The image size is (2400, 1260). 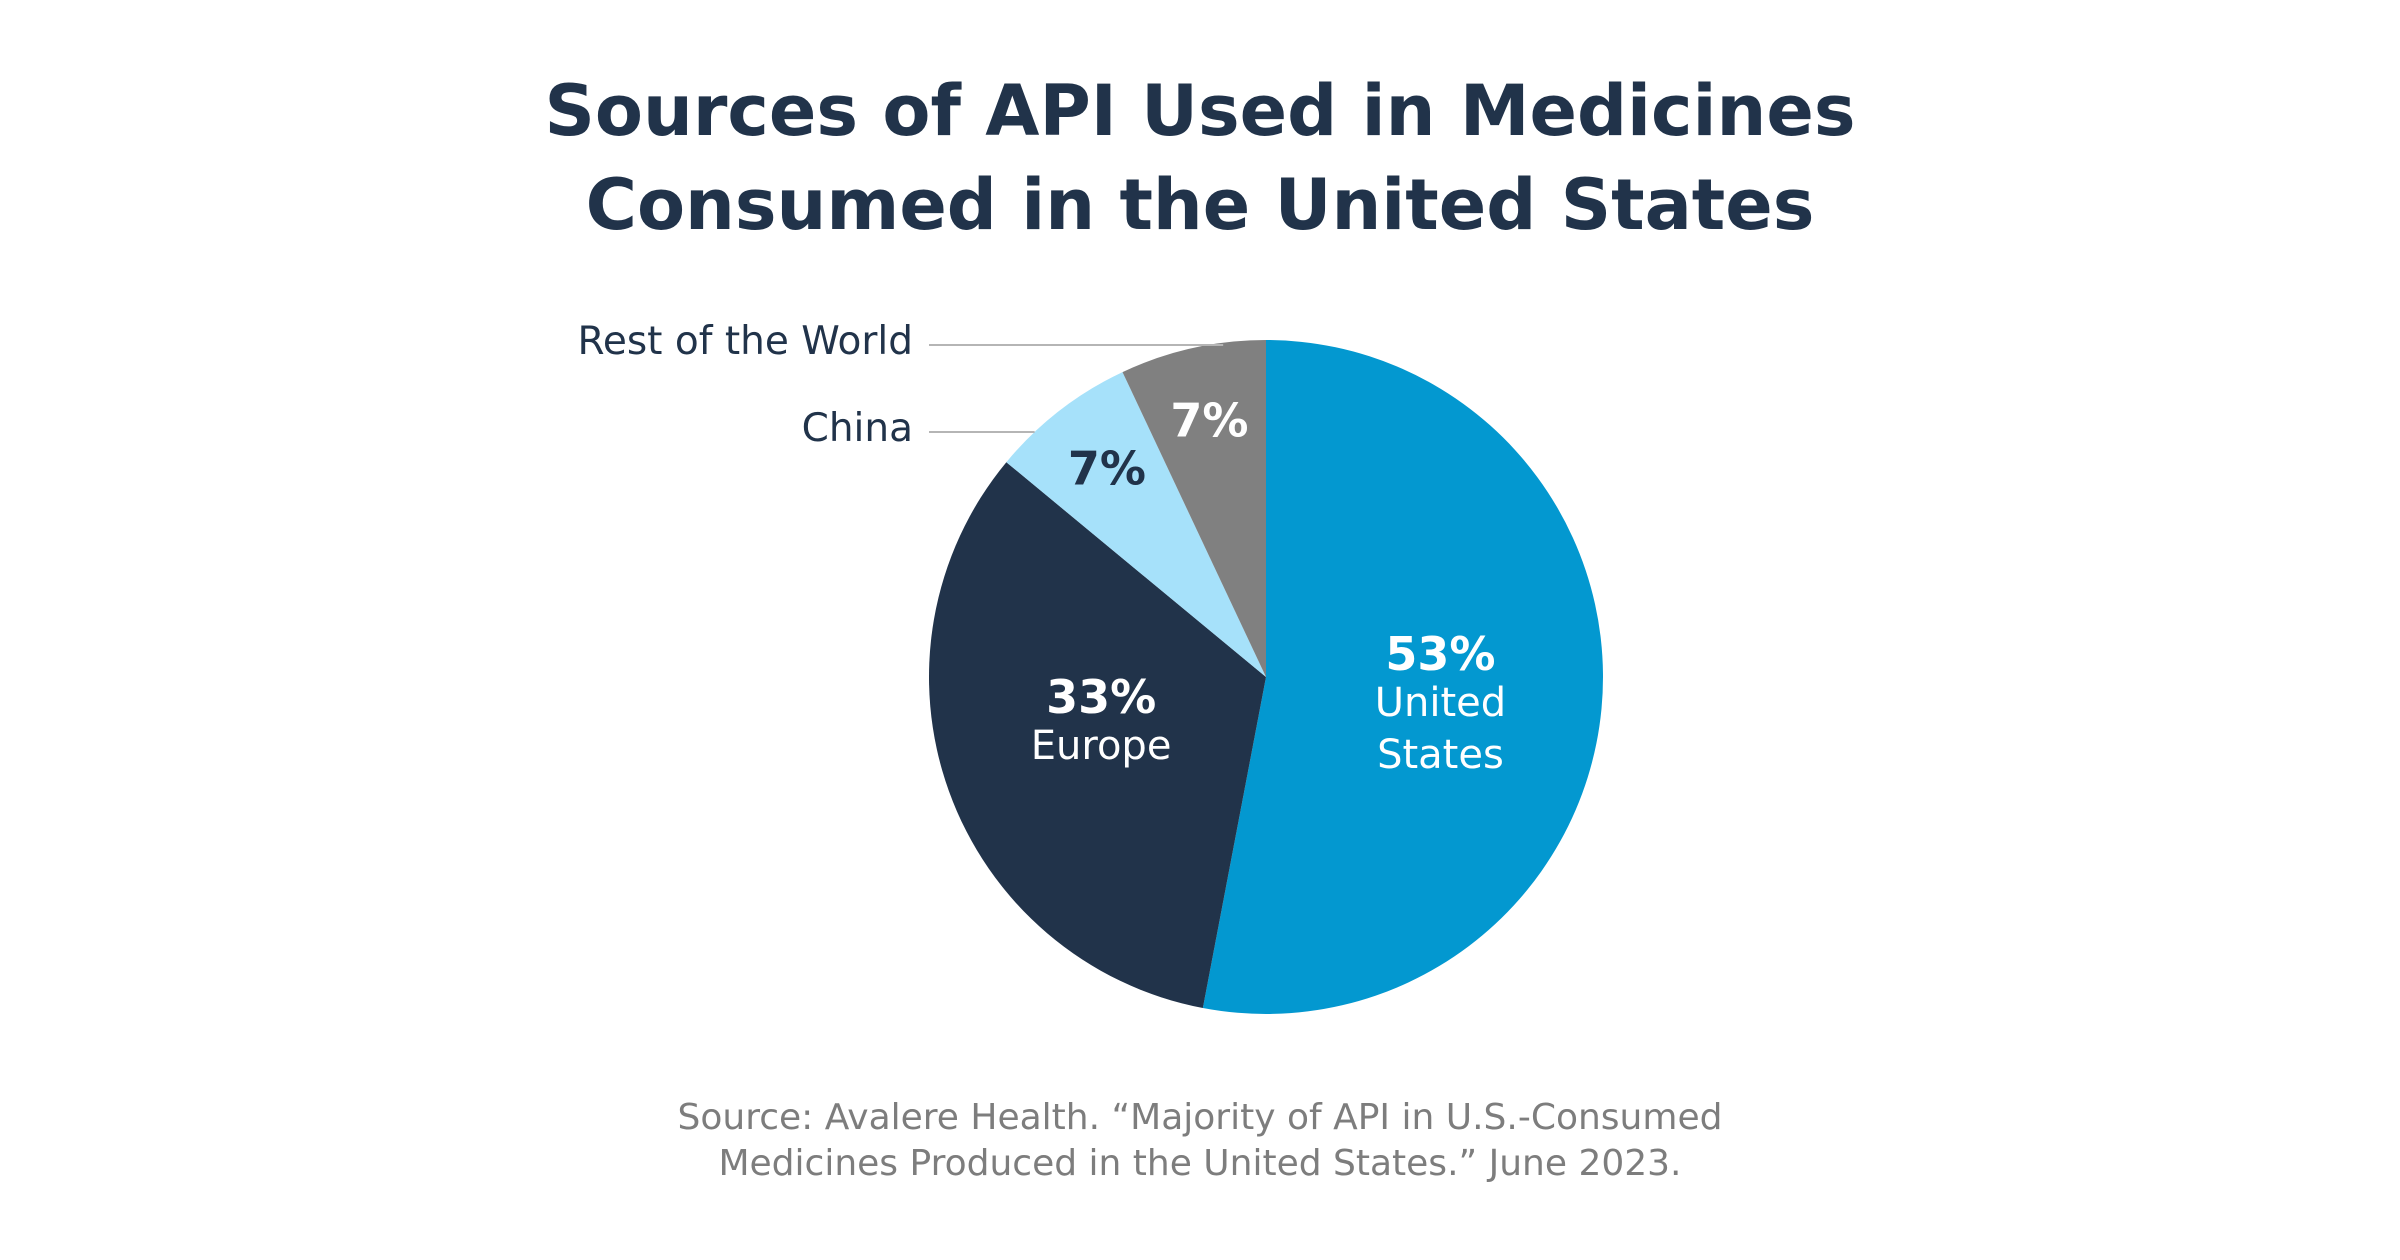 What do you see at coordinates (1101, 746) in the screenshot?
I see `category-label: Europe` at bounding box center [1101, 746].